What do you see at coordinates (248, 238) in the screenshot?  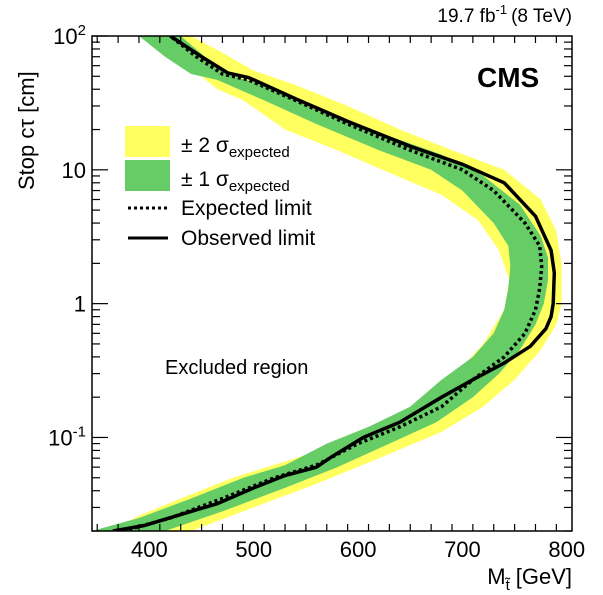 I see `legend-label-observed: Observed limit` at bounding box center [248, 238].